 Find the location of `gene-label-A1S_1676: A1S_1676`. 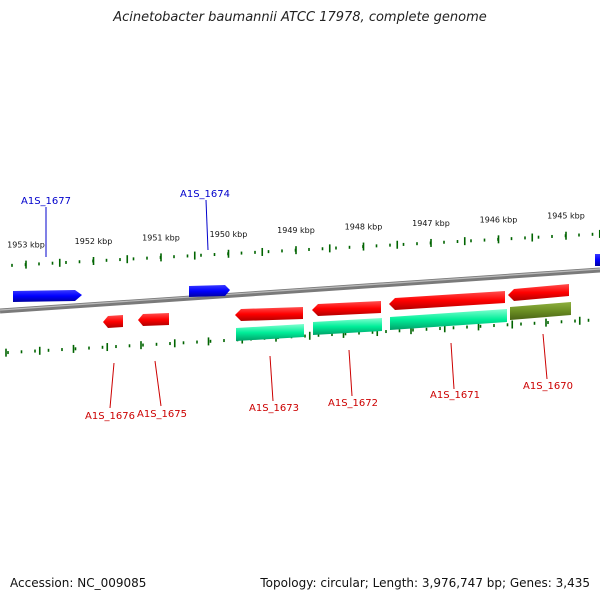

gene-label-A1S_1676: A1S_1676 is located at coordinates (110, 416).